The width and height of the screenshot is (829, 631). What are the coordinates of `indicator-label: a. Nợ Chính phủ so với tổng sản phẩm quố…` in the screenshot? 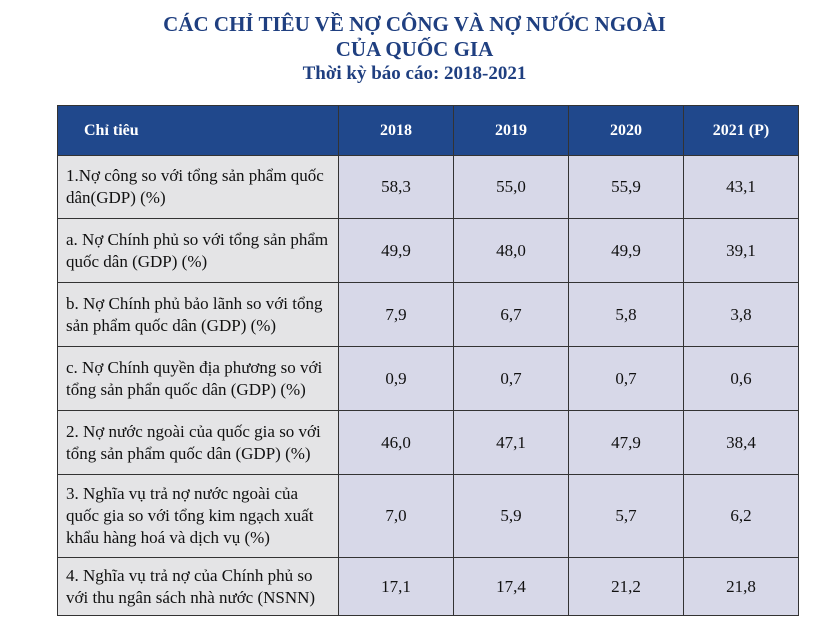 It's located at (198, 250).